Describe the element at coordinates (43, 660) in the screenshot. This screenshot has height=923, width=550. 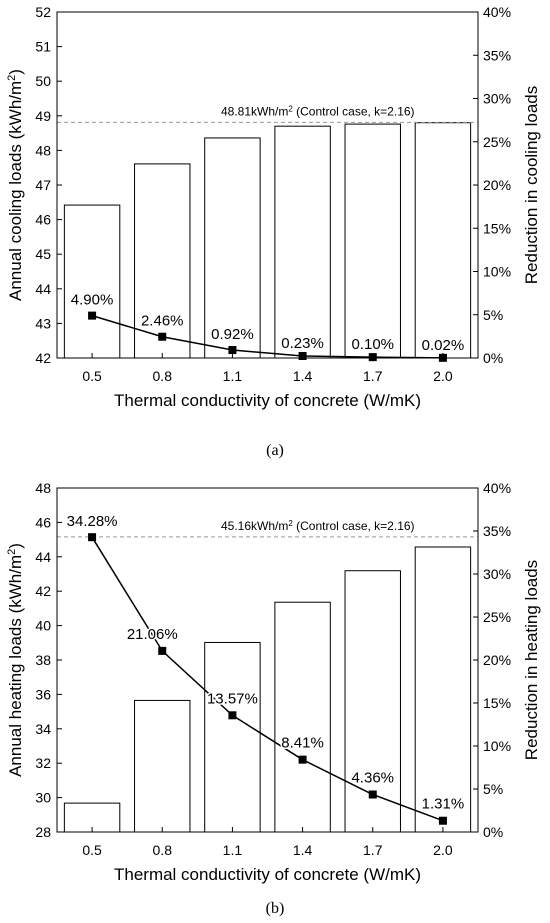
I see `y-tick-label: 38` at that location.